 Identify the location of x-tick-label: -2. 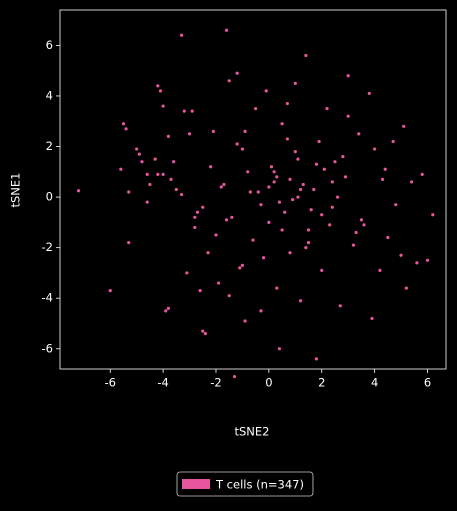
(215, 383).